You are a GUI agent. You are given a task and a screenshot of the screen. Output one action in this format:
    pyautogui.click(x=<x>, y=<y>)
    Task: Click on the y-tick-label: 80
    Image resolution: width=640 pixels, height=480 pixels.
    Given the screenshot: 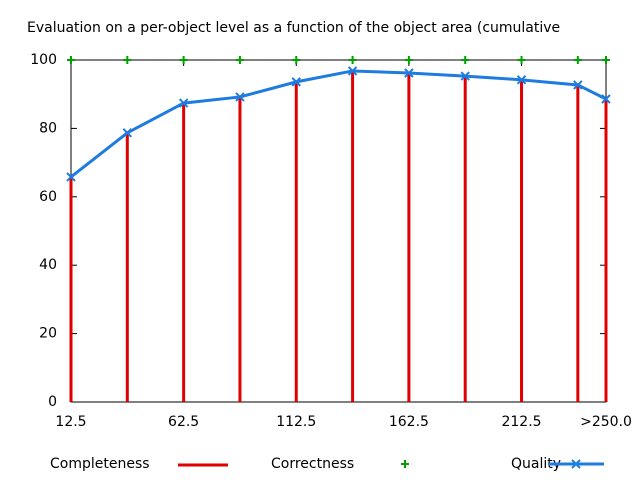 What is the action you would take?
    pyautogui.click(x=48, y=128)
    